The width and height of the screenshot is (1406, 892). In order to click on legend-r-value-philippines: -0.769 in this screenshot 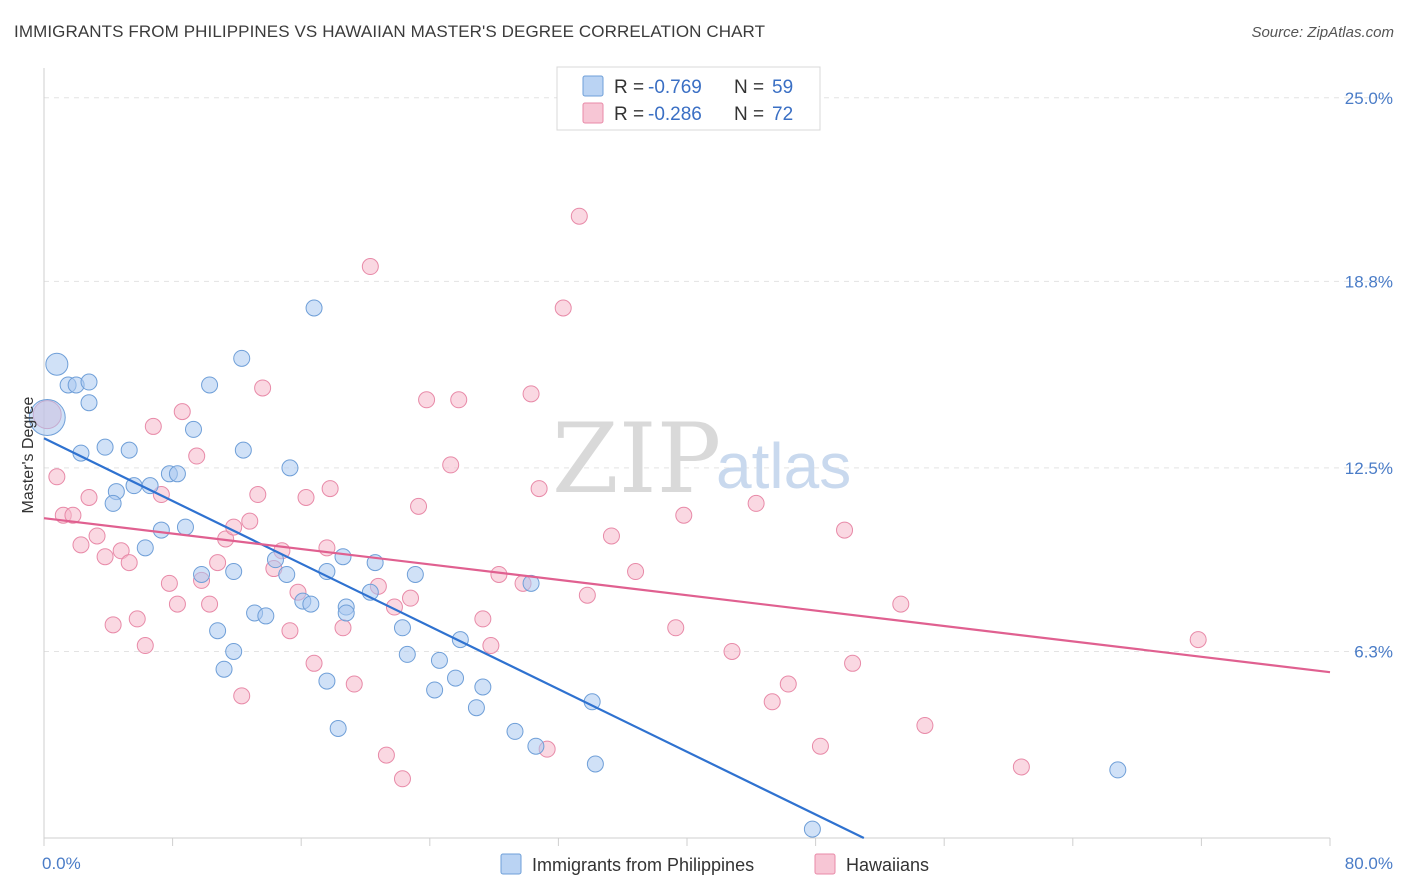, I will do `click(675, 87)`.